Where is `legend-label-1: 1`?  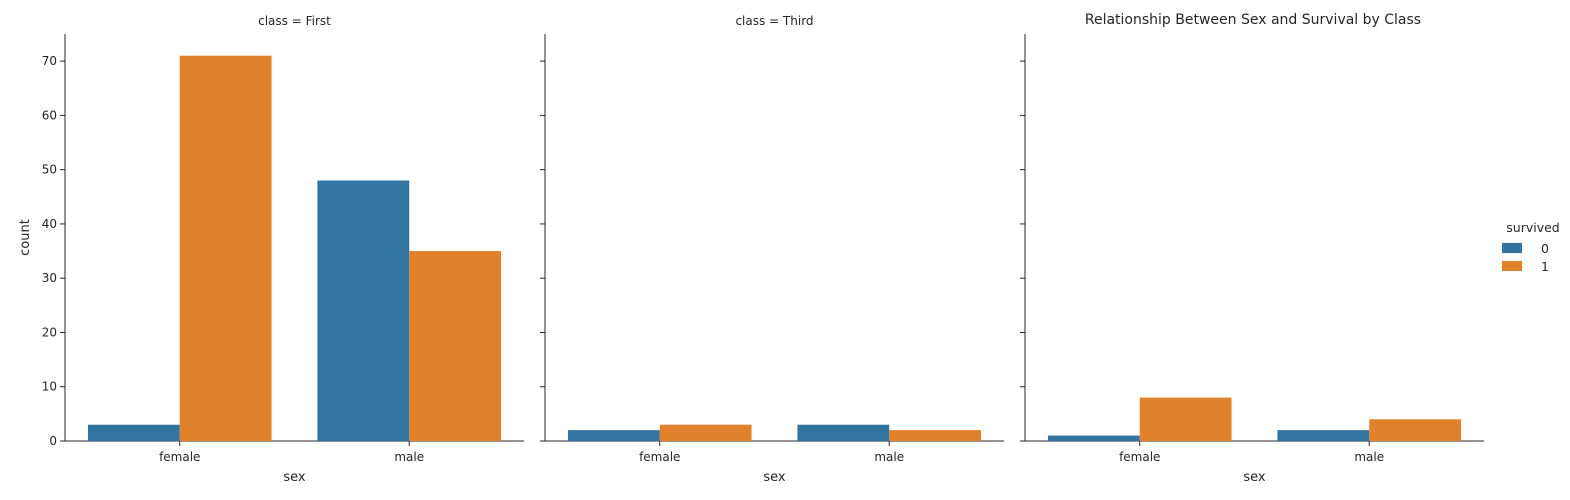
legend-label-1: 1 is located at coordinates (1545, 266).